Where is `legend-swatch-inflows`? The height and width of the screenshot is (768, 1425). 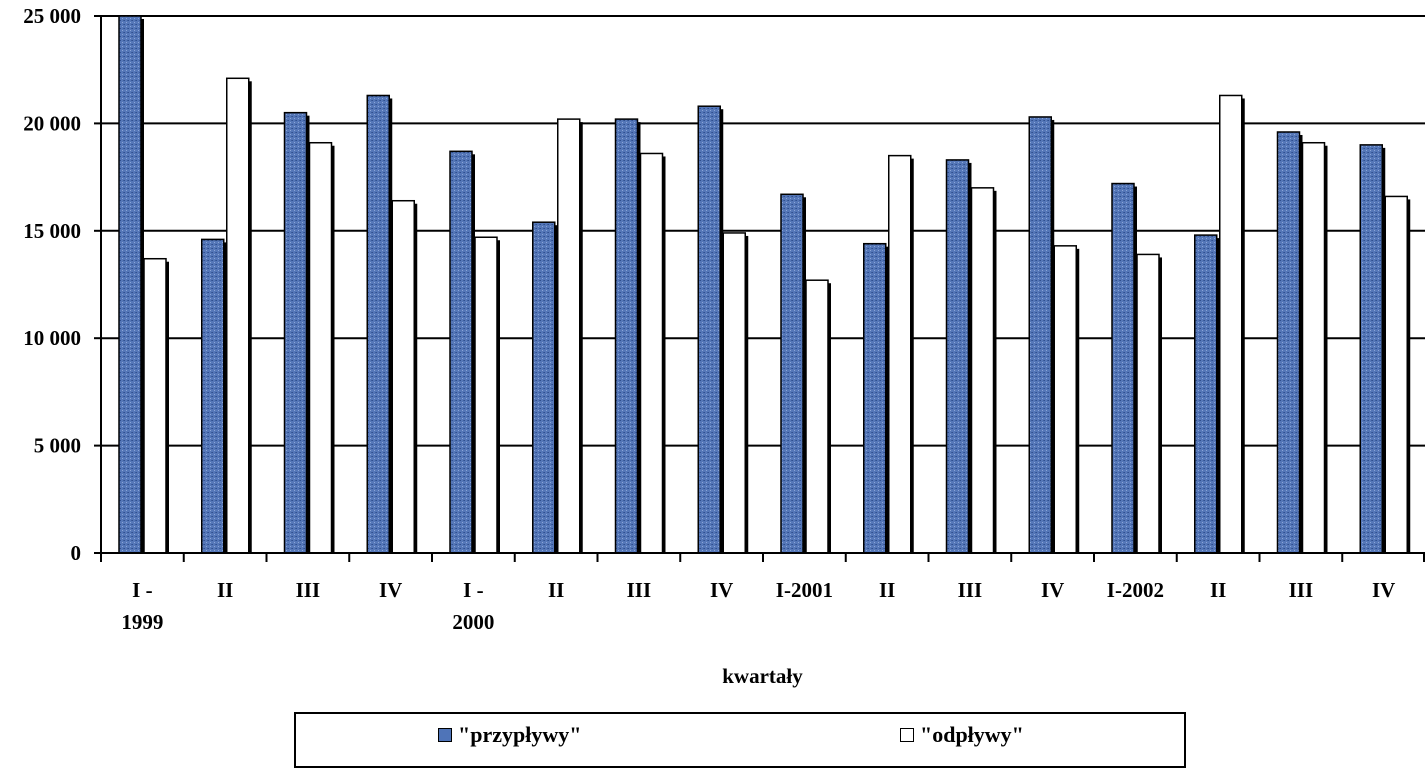 legend-swatch-inflows is located at coordinates (445, 735).